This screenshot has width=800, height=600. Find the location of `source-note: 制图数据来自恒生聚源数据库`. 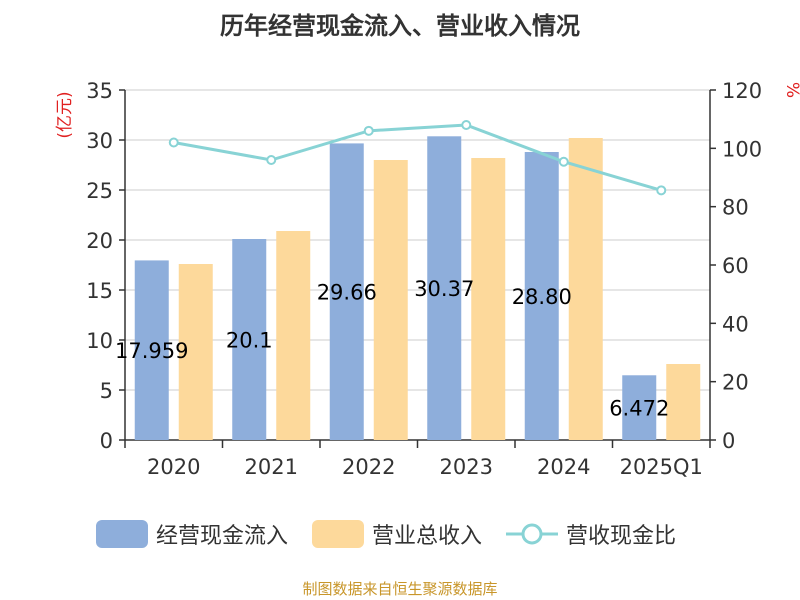

source-note: 制图数据来自恒生聚源数据库 is located at coordinates (400, 589).